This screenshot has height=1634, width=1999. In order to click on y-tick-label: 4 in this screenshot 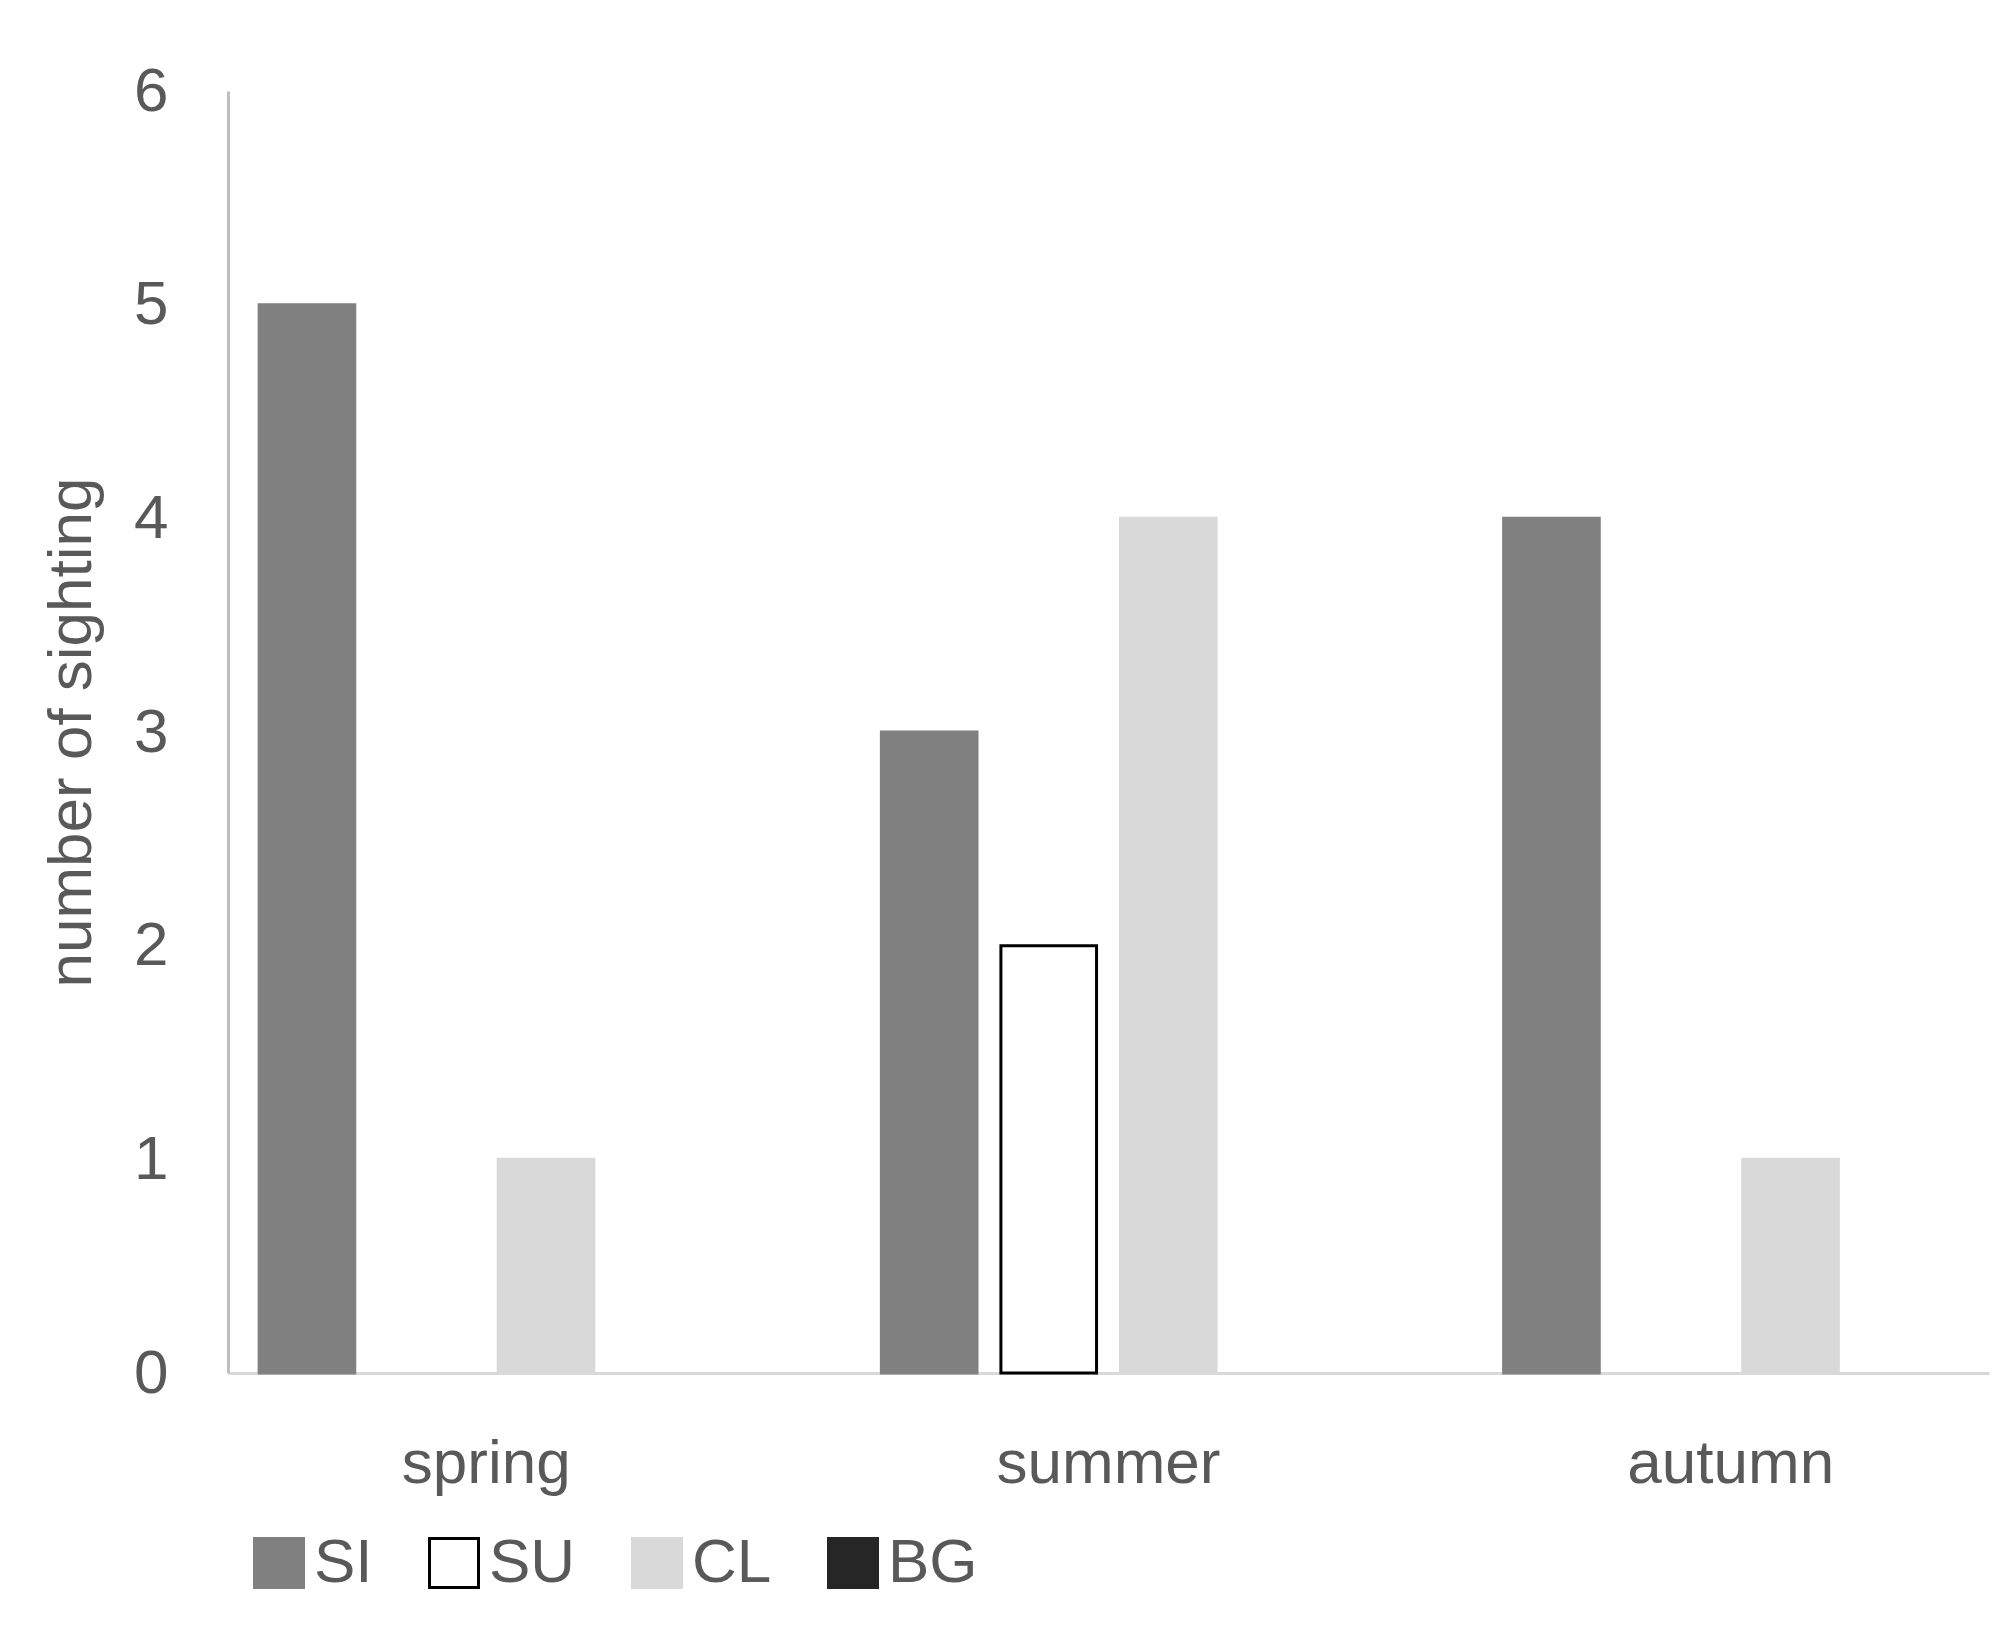, I will do `click(151, 516)`.